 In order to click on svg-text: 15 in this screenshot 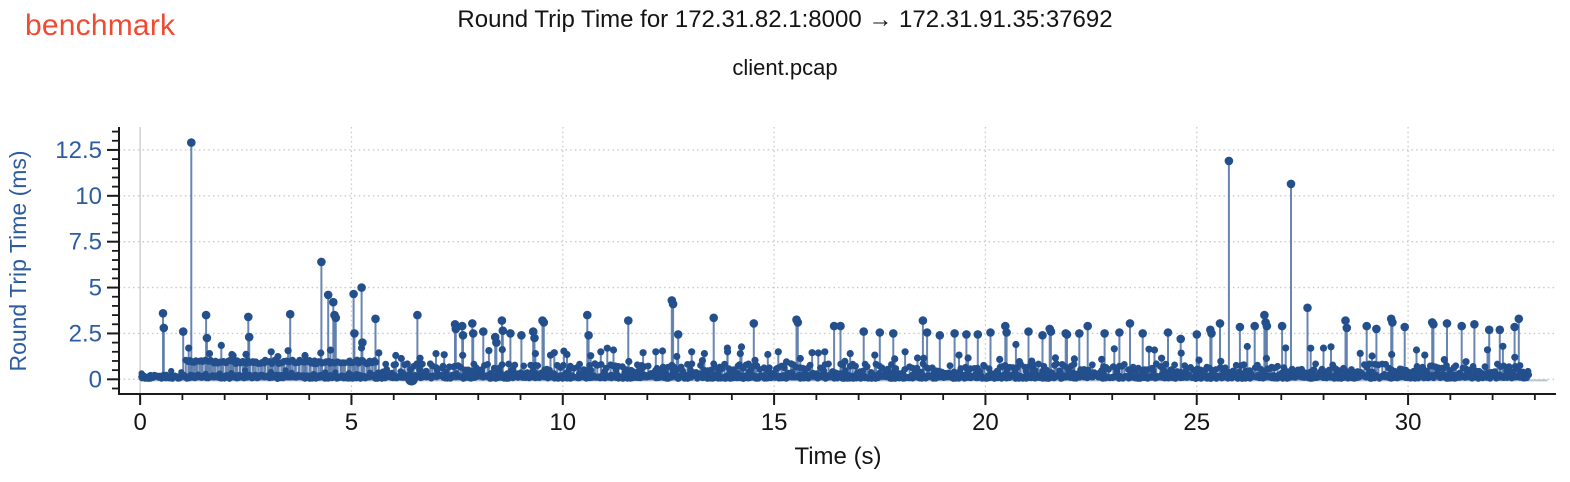, I will do `click(774, 422)`.